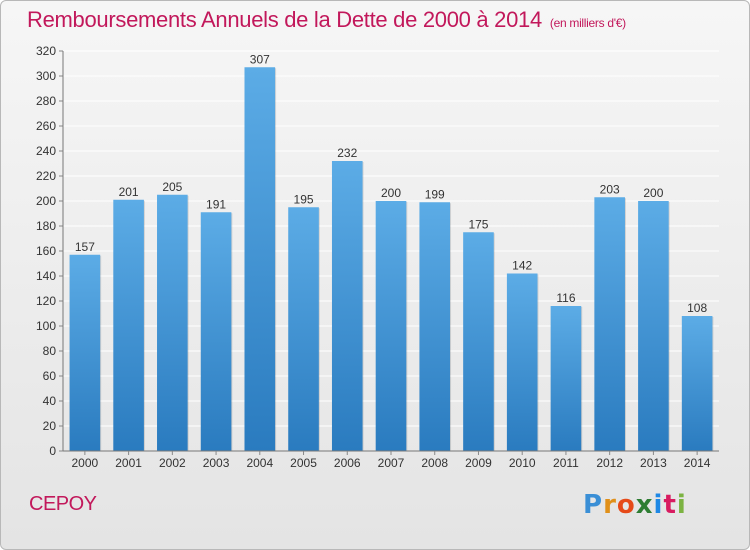 This screenshot has width=750, height=550. What do you see at coordinates (216, 204) in the screenshot?
I see `bar-value-label: 191` at bounding box center [216, 204].